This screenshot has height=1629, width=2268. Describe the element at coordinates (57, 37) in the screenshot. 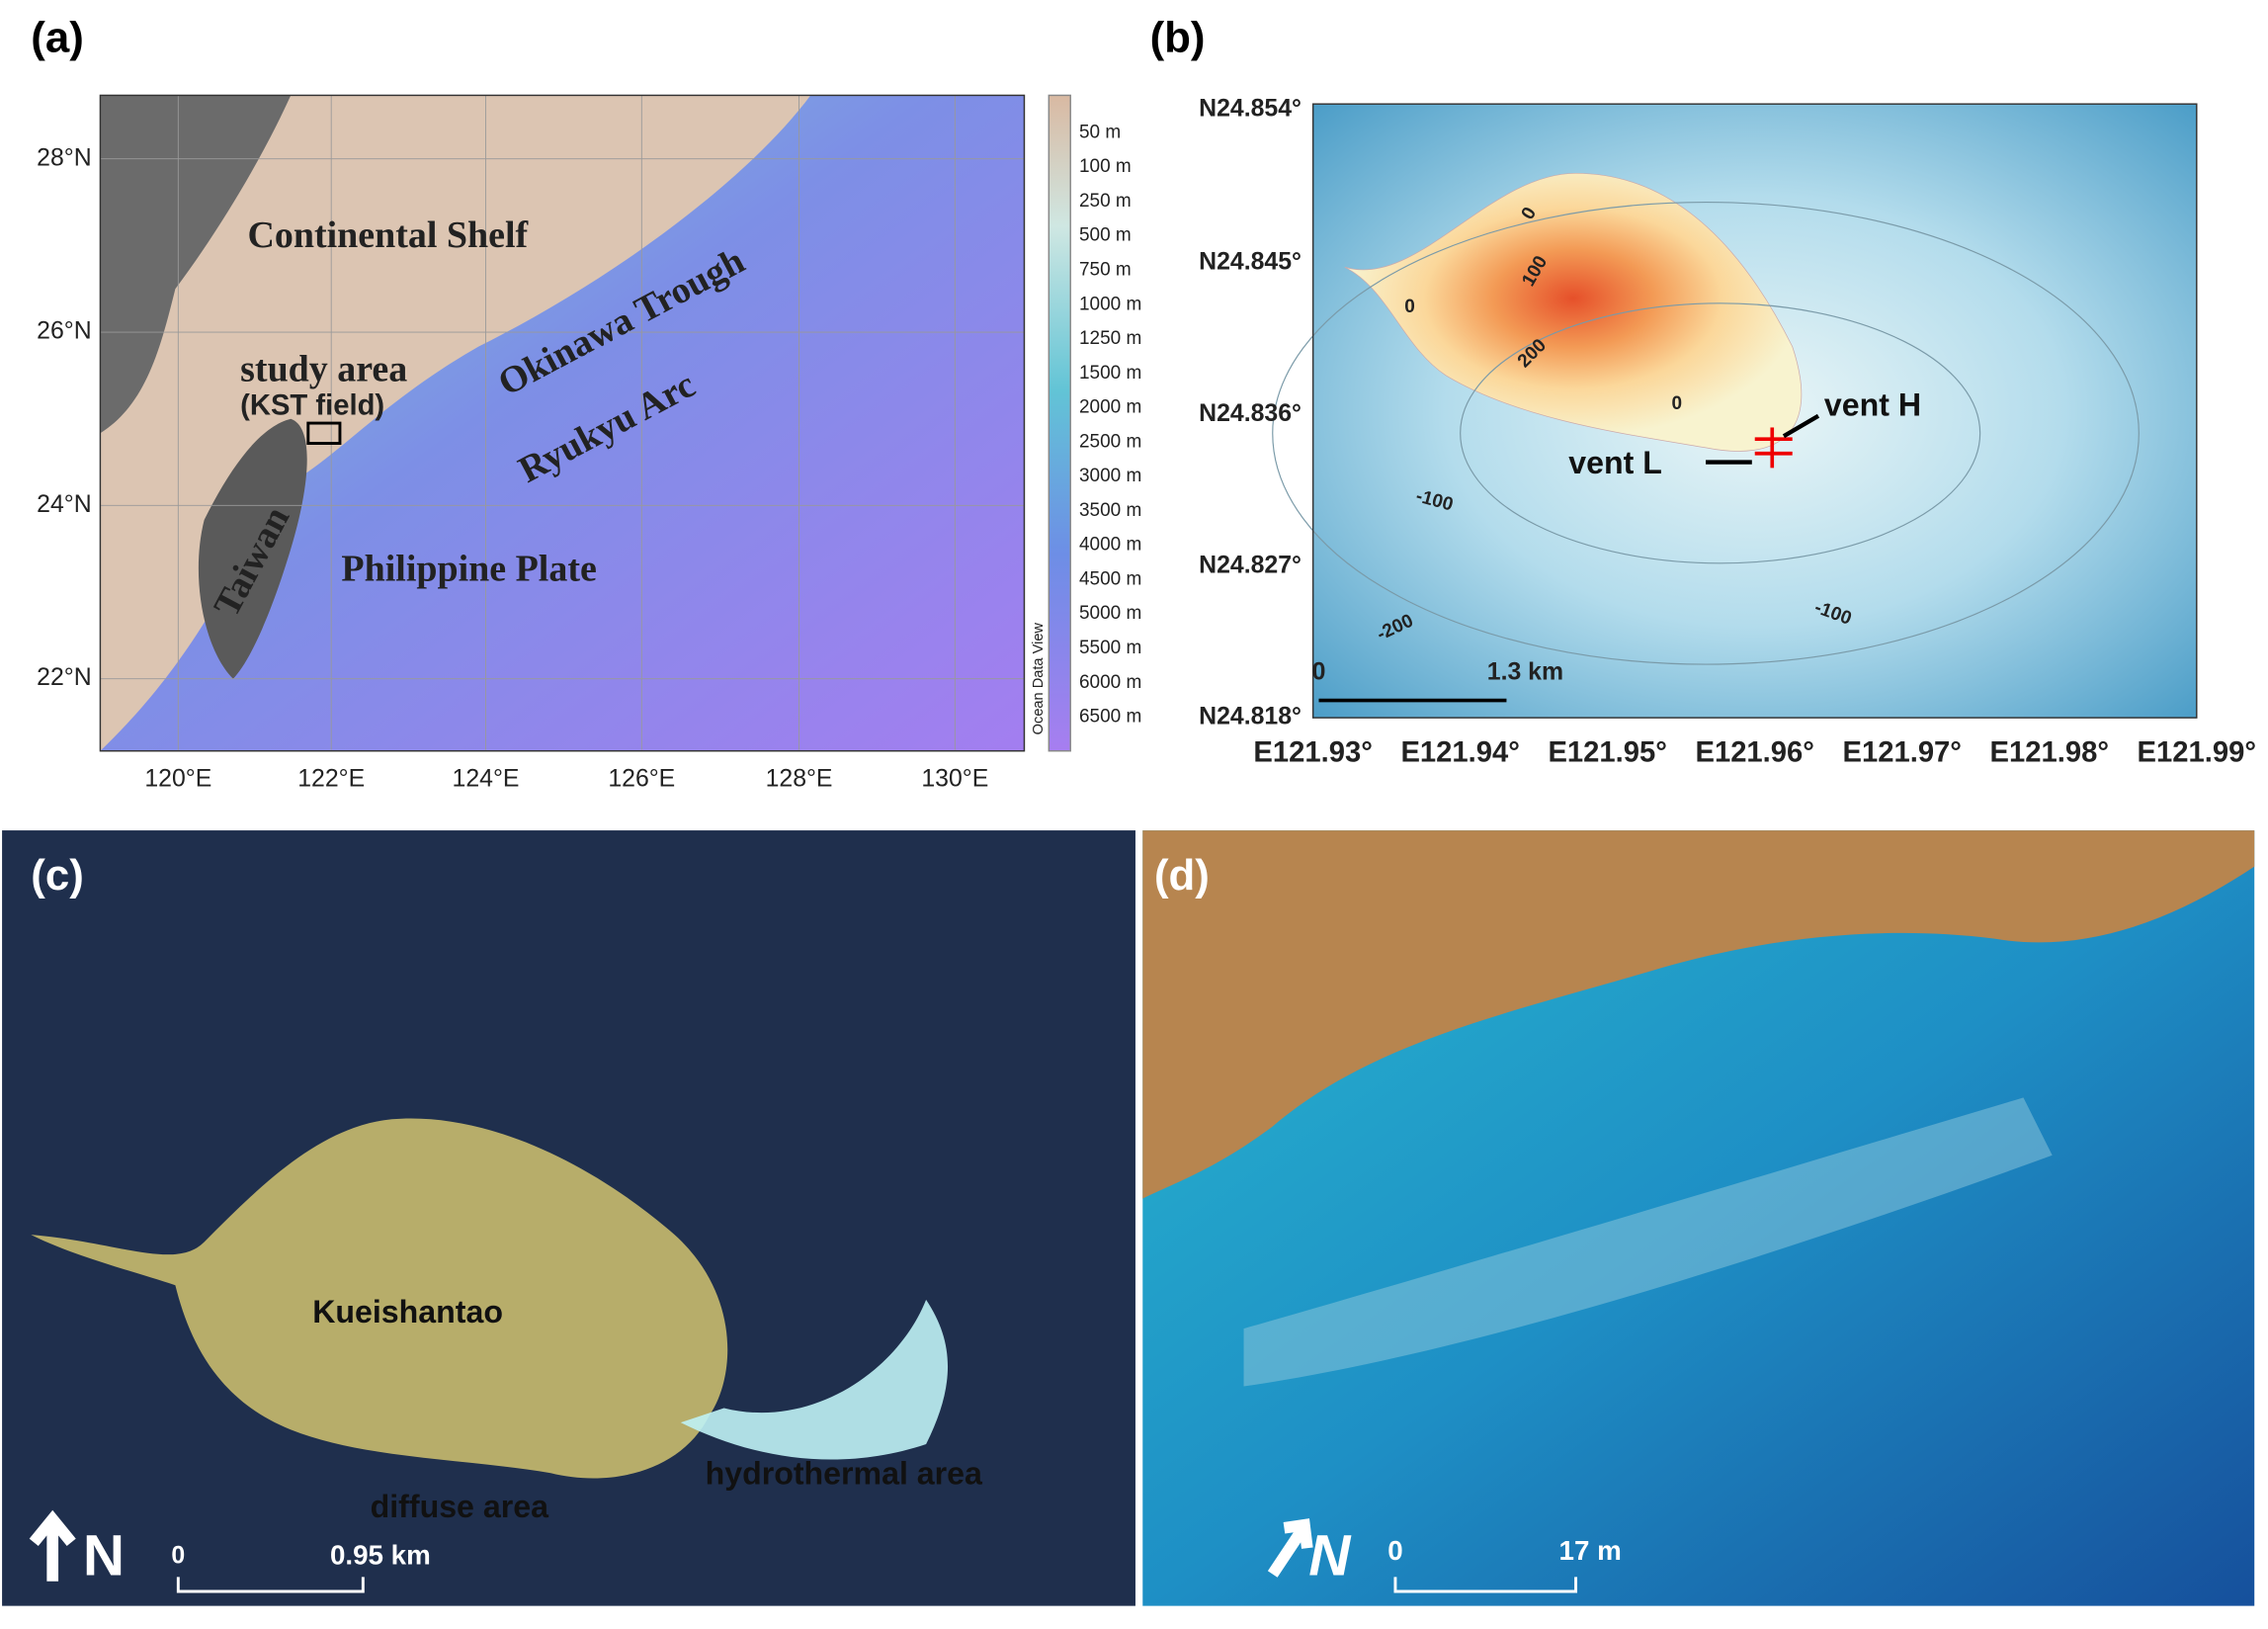

I see `panel-label: (a)` at that location.